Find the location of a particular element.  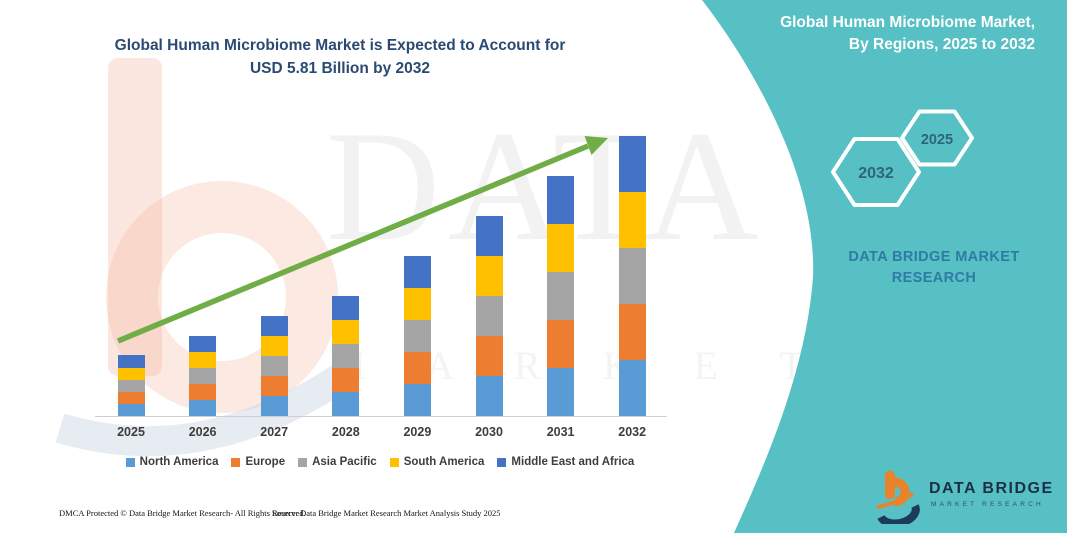

databridge-logo-sub: MARKET RESEARCH is located at coordinates (987, 504).